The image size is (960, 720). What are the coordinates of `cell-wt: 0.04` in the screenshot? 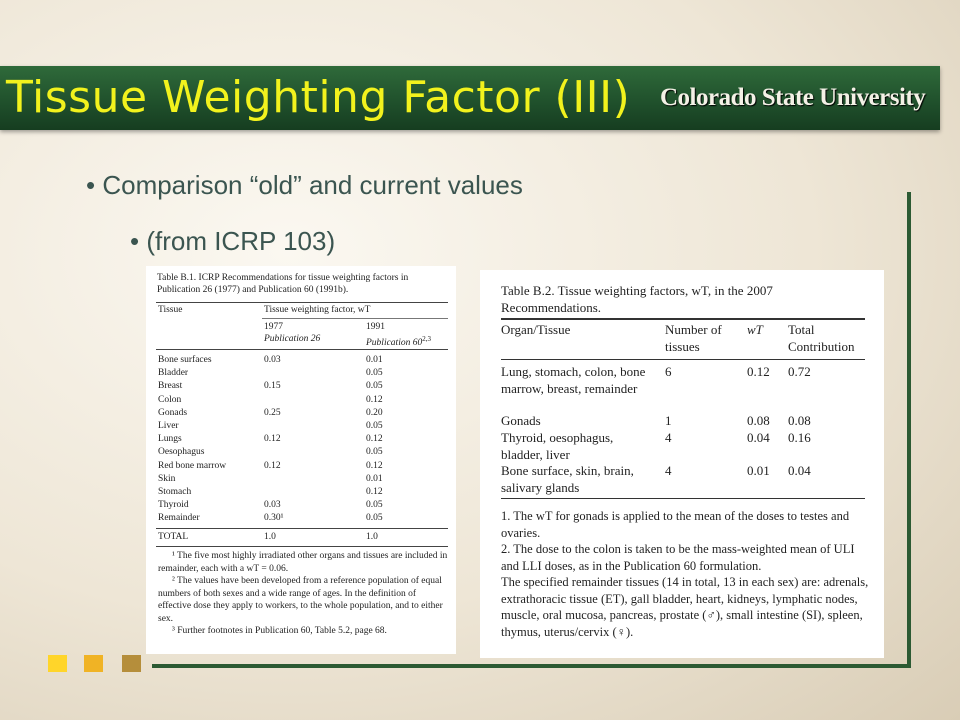 It's located at (758, 437).